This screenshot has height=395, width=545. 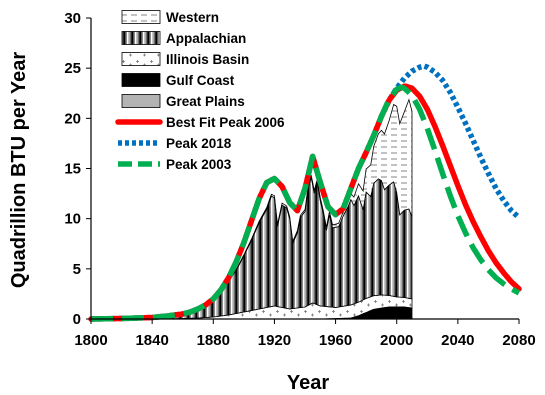 What do you see at coordinates (72, 18) in the screenshot?
I see `y-tick-label-30: 30` at bounding box center [72, 18].